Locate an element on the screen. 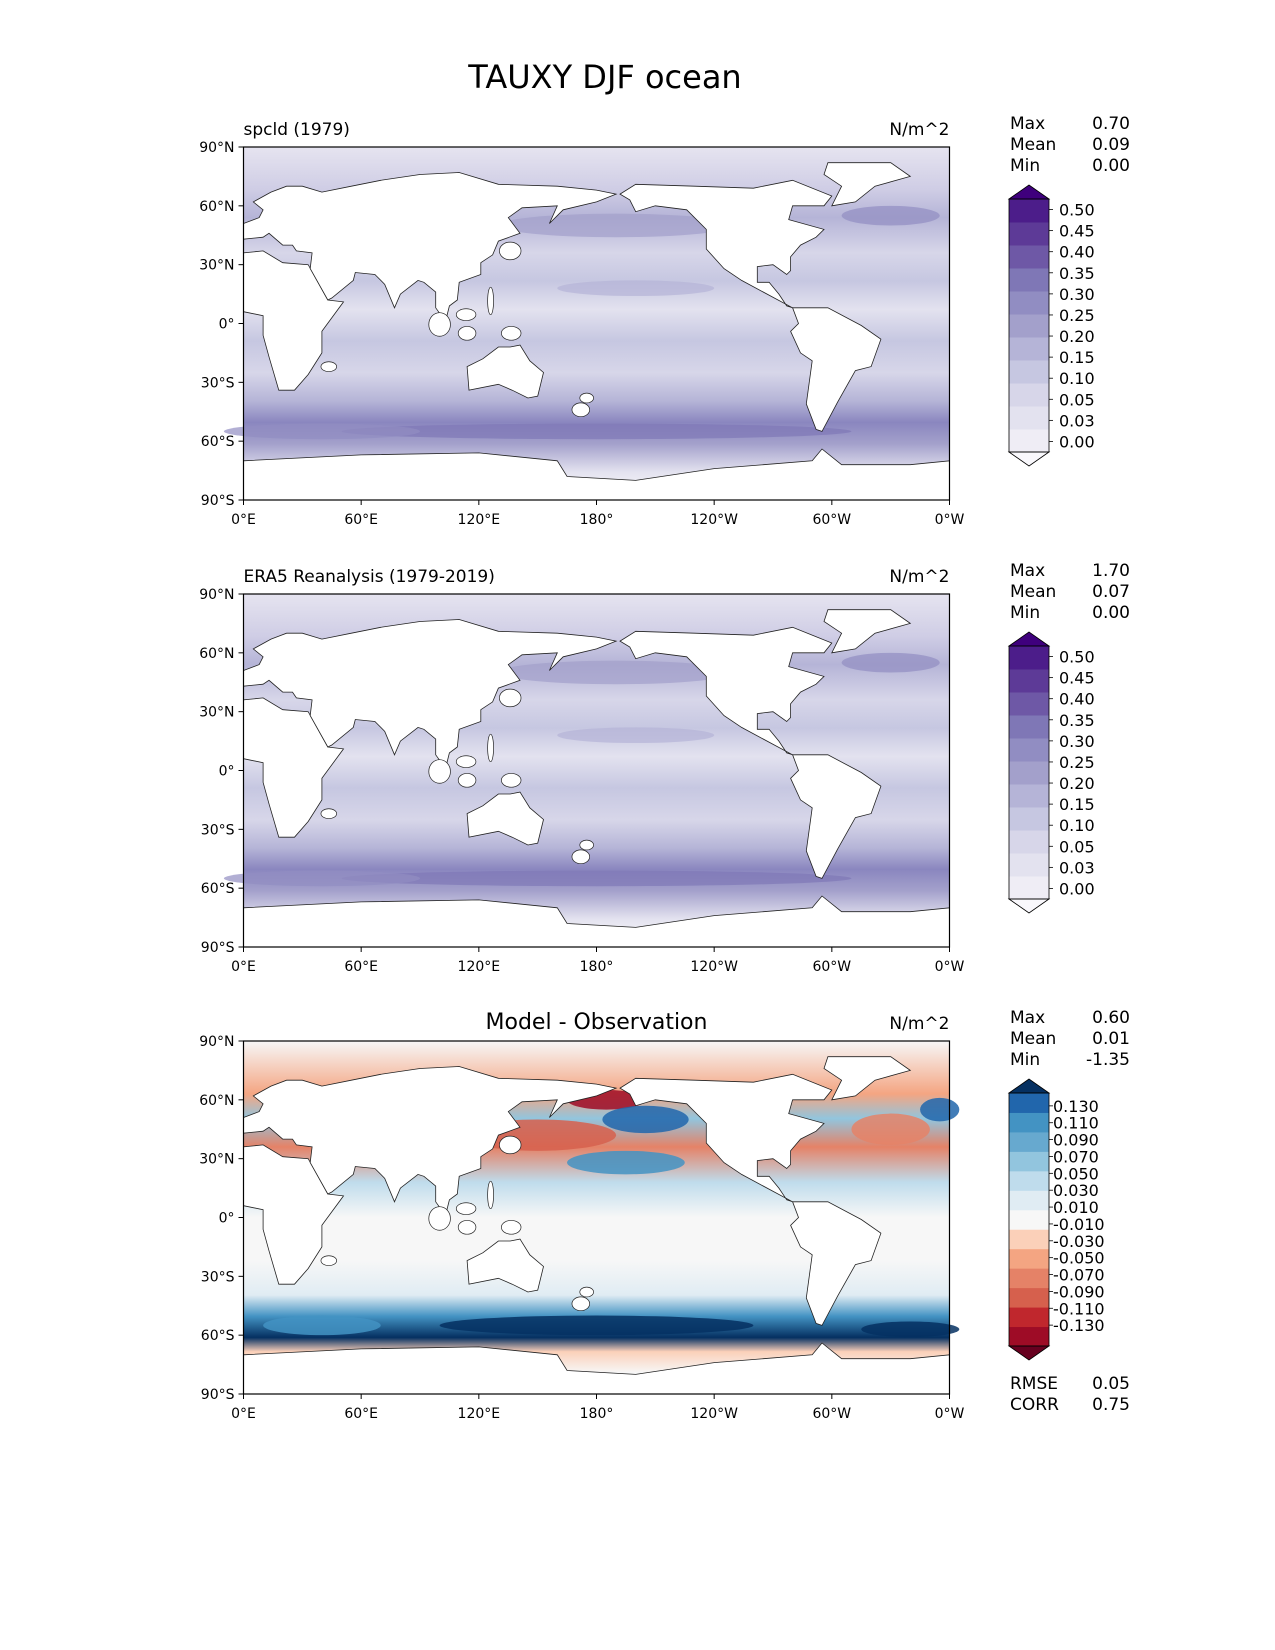  y-tick-label: 60°N is located at coordinates (216, 1101).